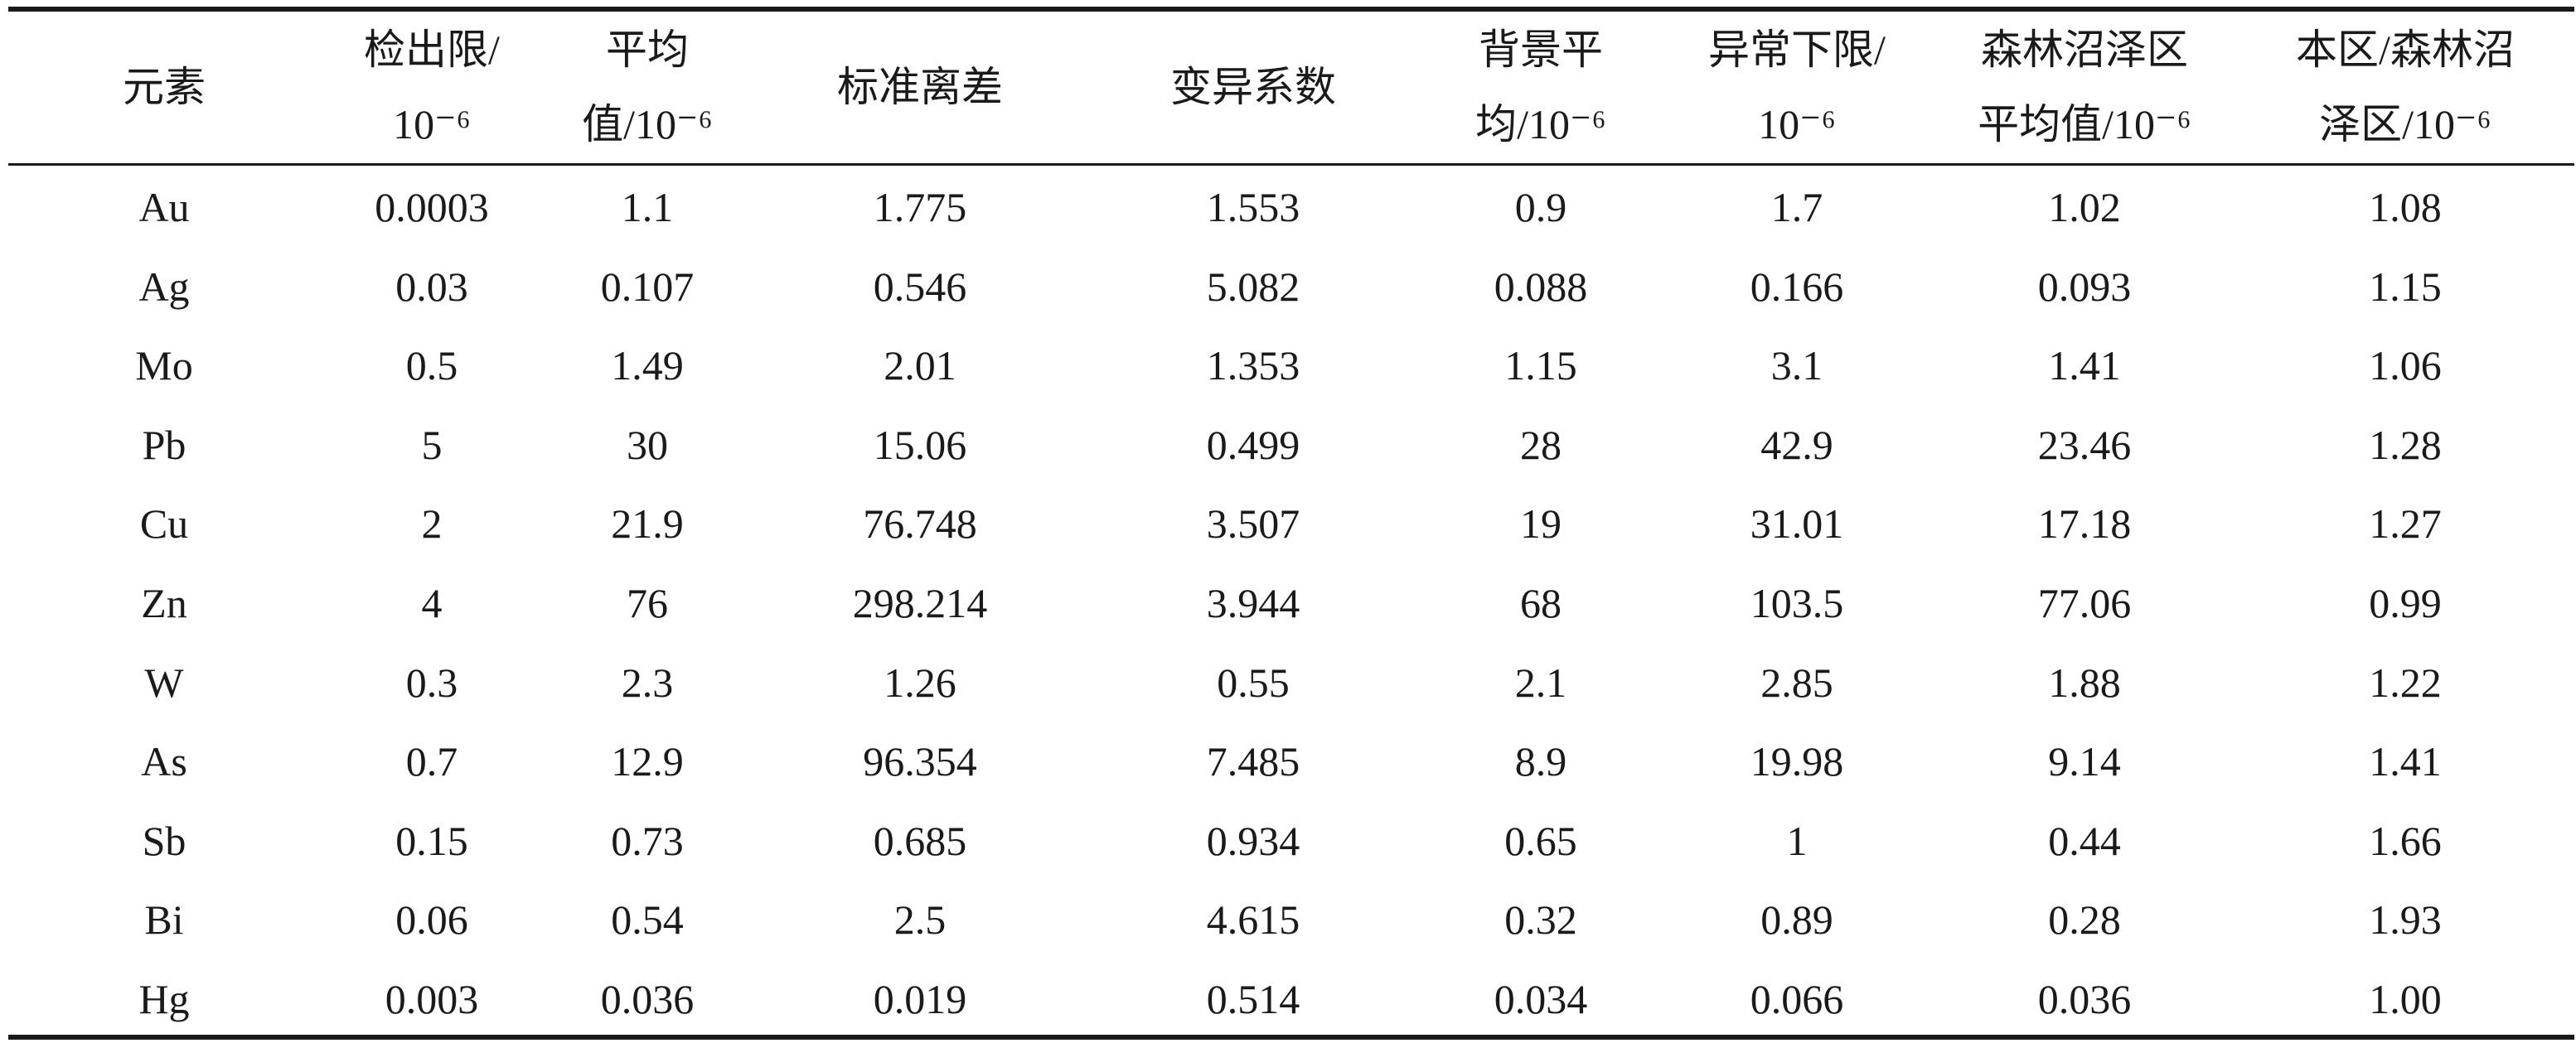 The image size is (2576, 1043). Describe the element at coordinates (1796, 365) in the screenshot. I see `table-cell: 3.1` at that location.